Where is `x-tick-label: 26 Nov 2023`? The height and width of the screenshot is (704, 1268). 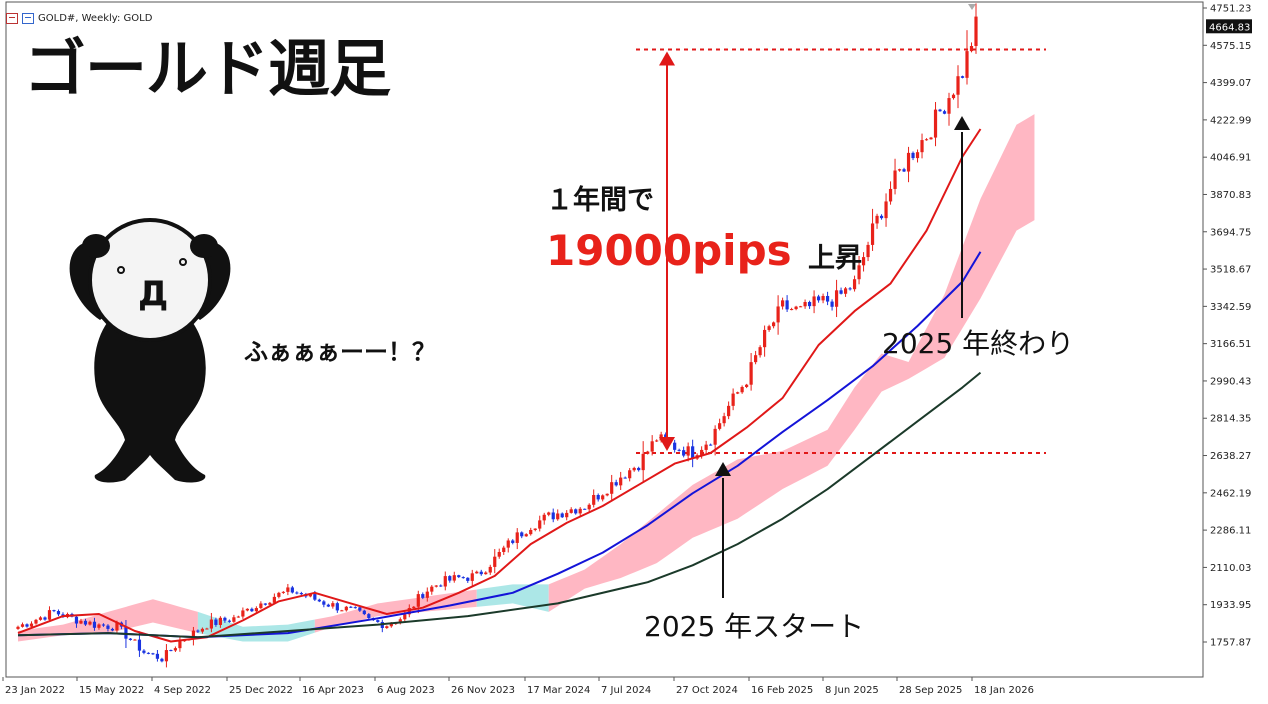 x-tick-label: 26 Nov 2023 is located at coordinates (483, 690).